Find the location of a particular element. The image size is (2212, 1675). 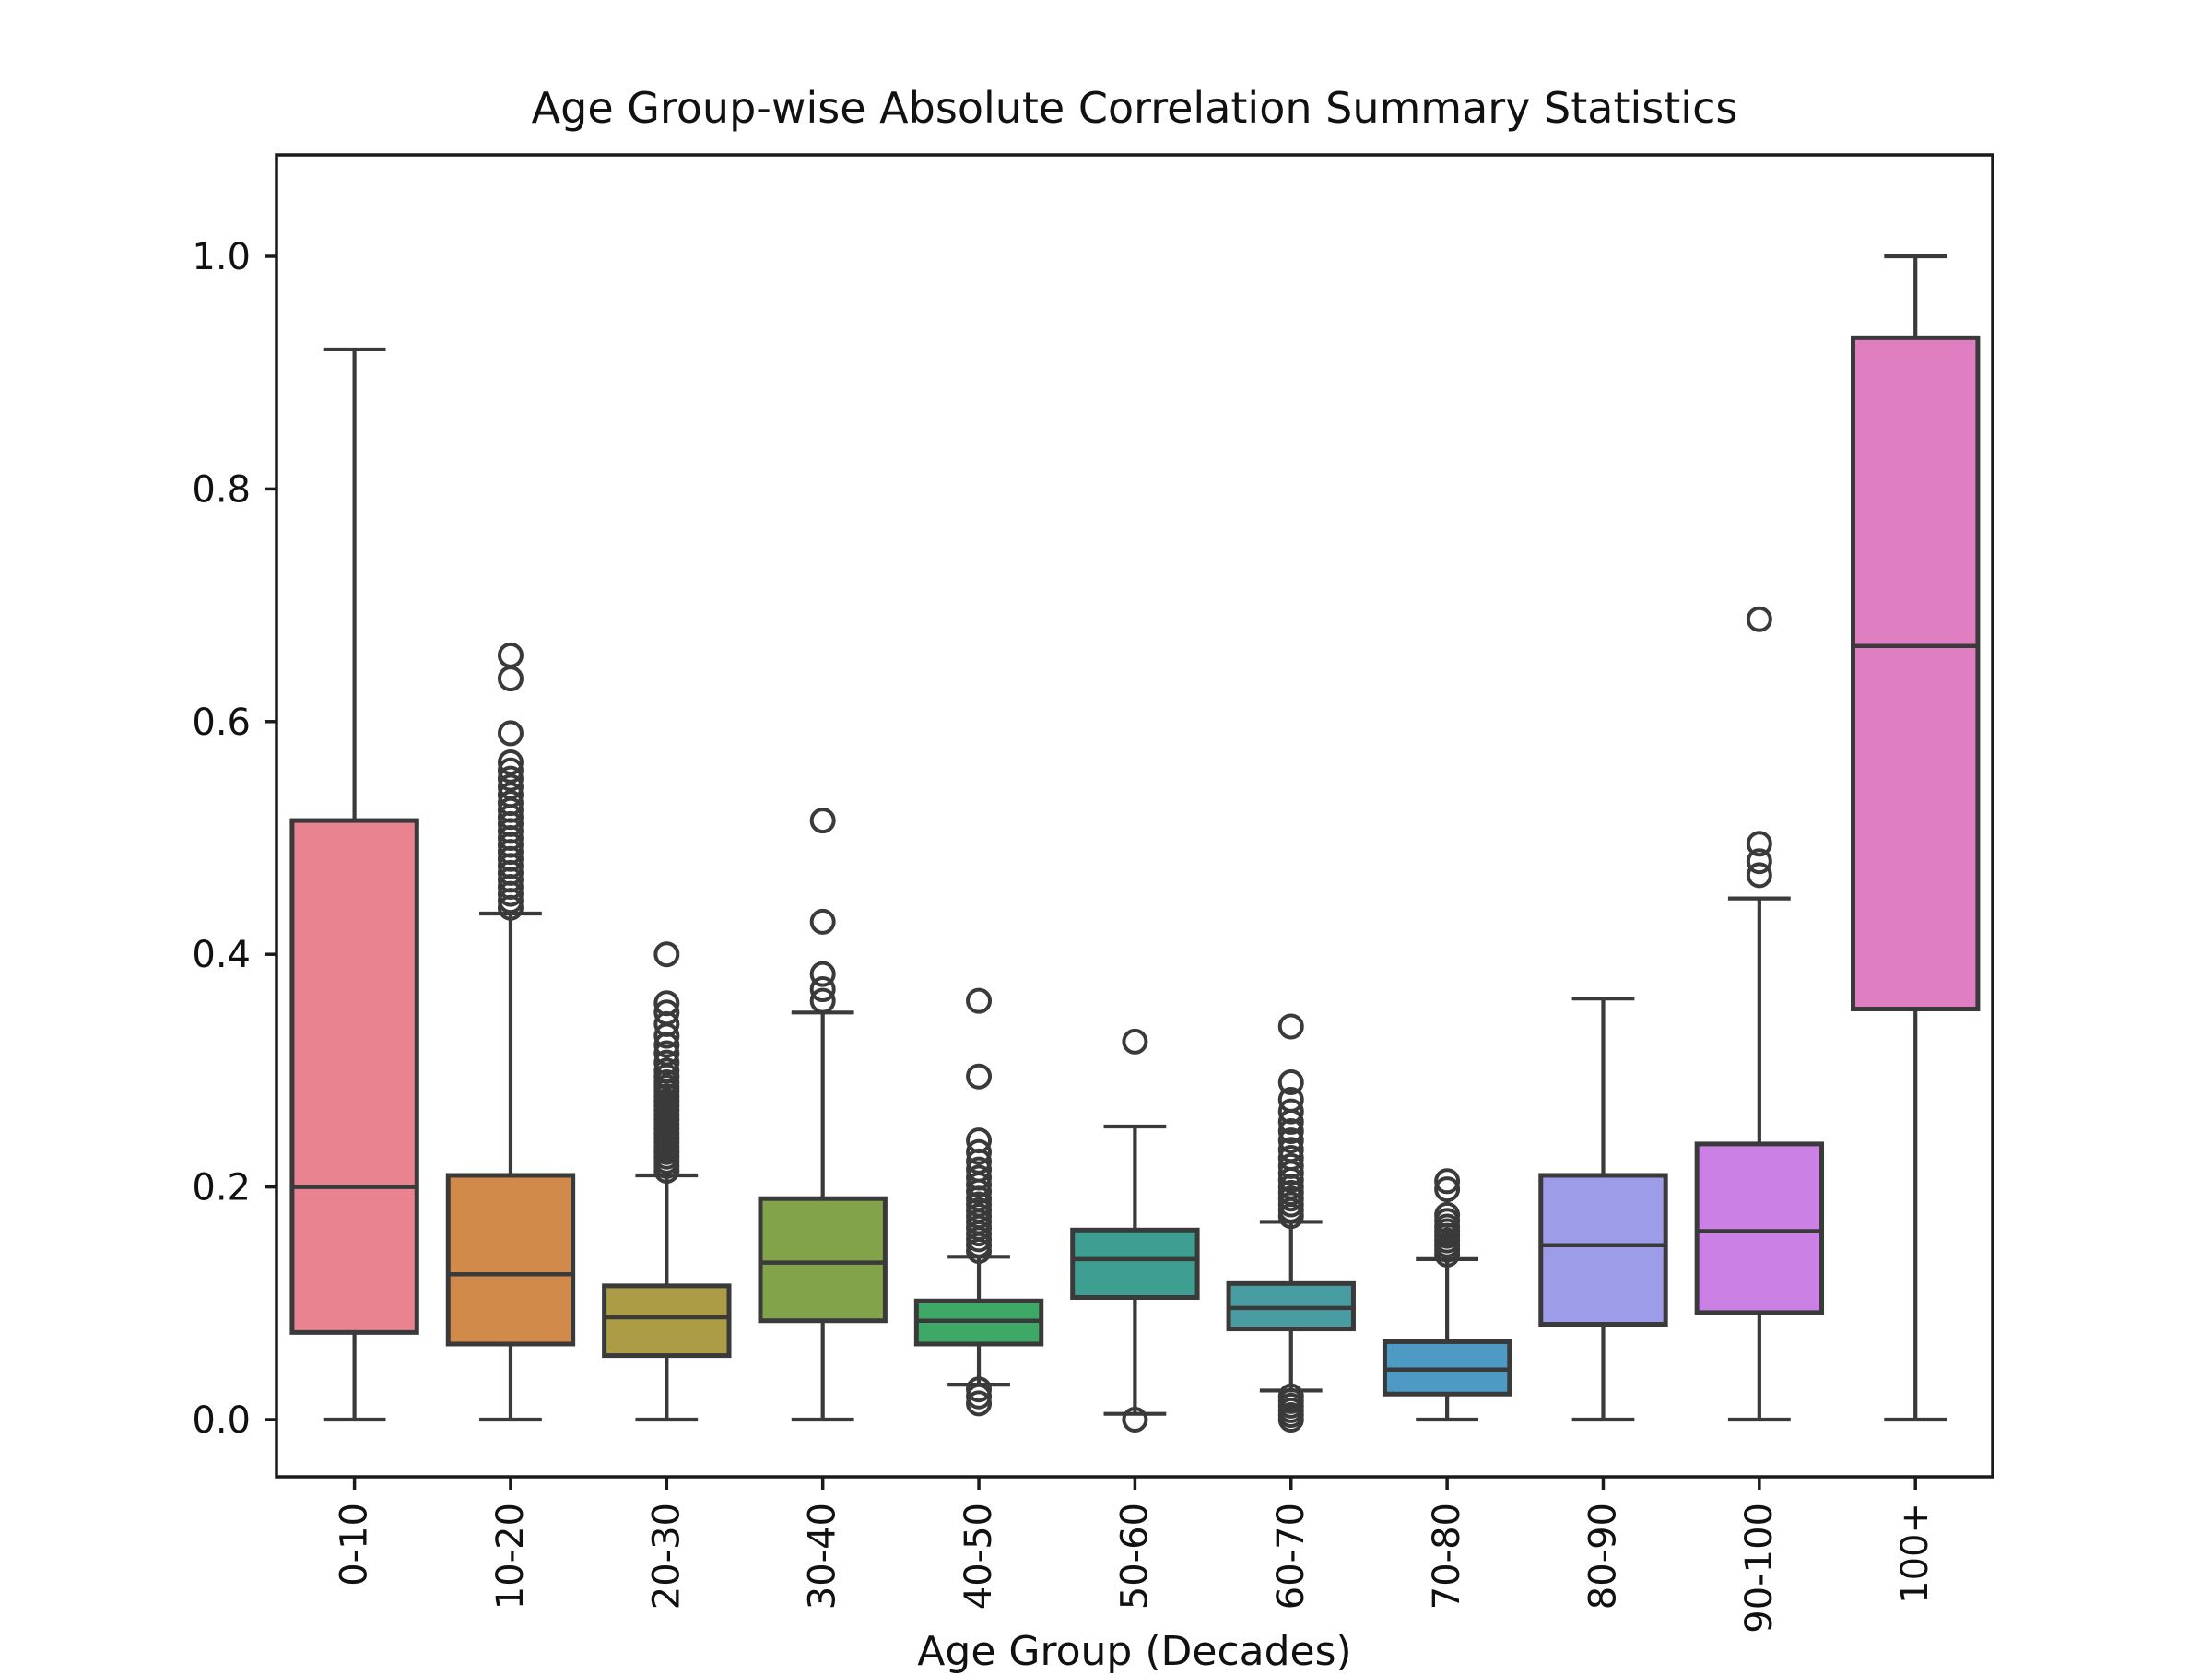

x-tick-label: 50-60 is located at coordinates (1134, 1556).